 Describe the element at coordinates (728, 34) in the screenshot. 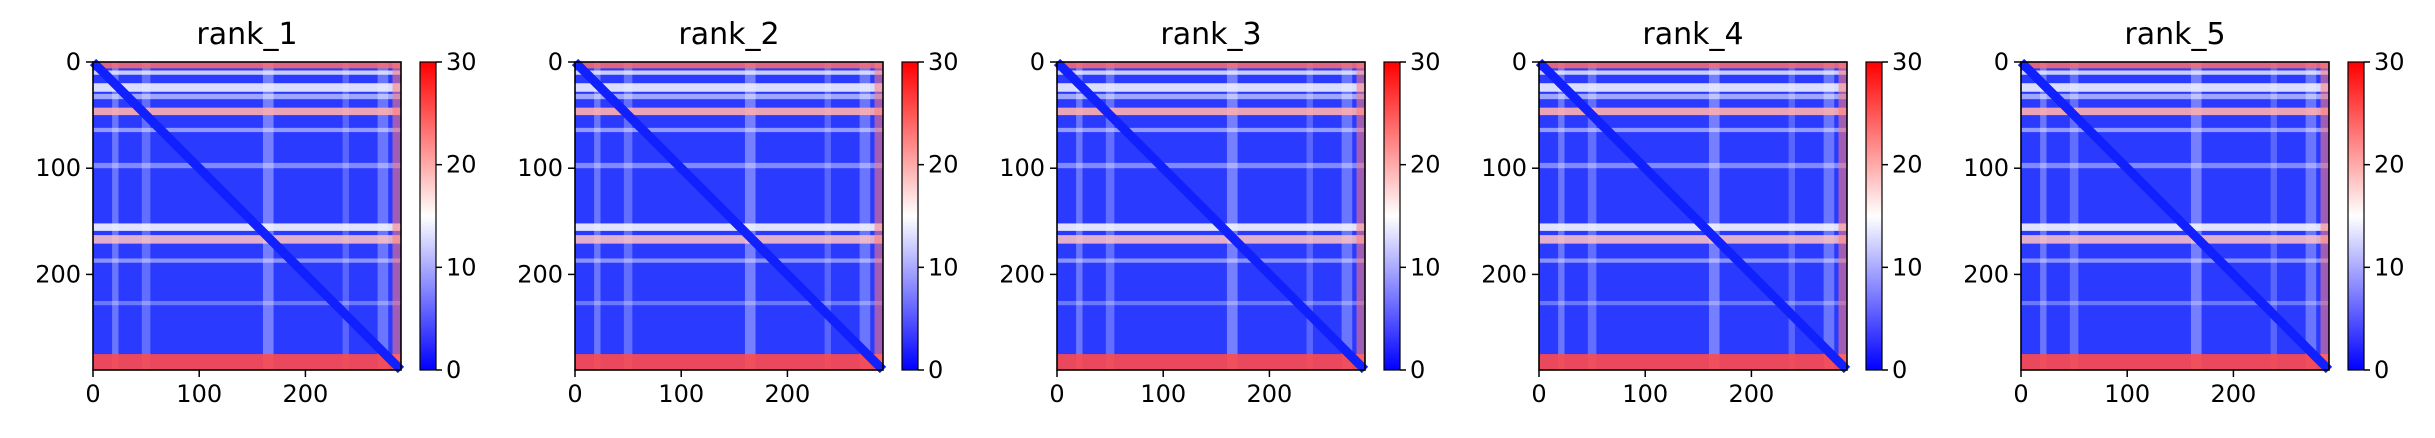

I see `chart-title: rank_2` at that location.